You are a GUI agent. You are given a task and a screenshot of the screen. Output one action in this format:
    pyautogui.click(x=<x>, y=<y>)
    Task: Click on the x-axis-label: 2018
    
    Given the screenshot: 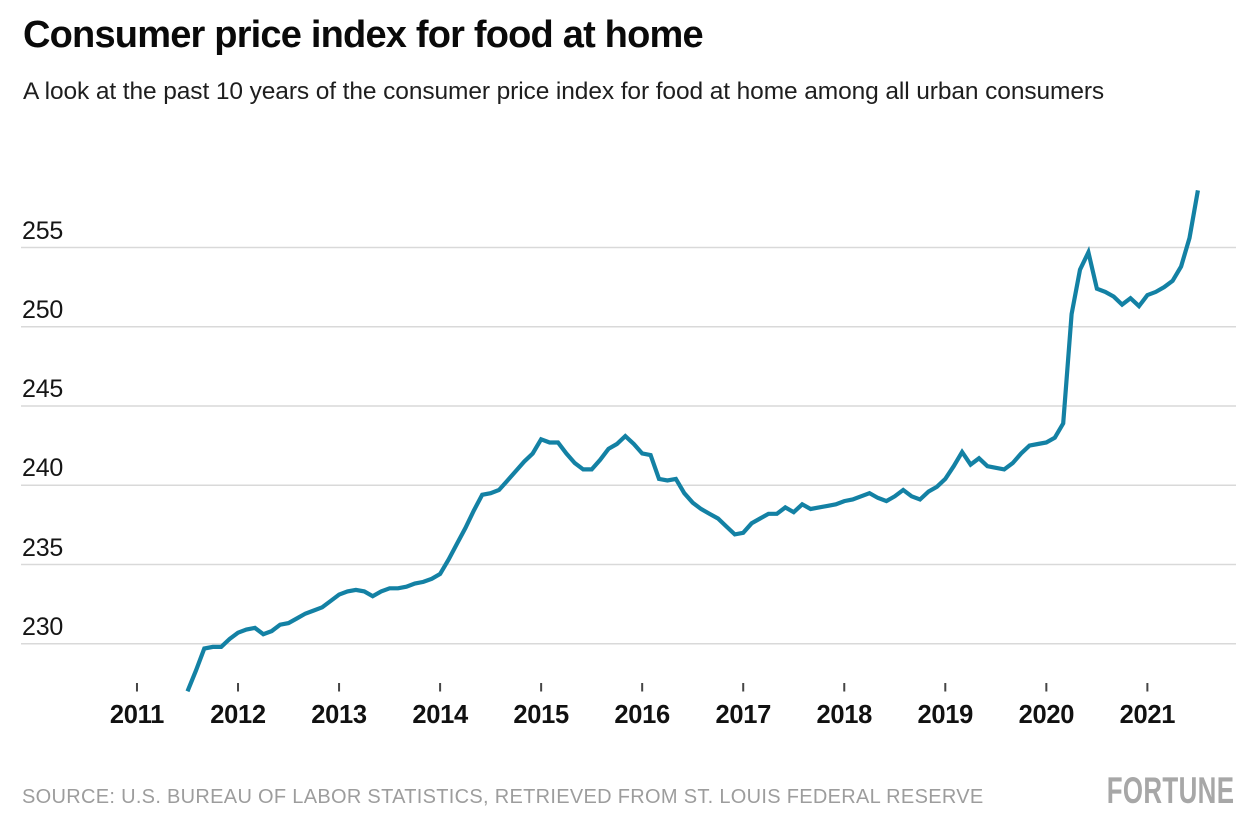 What is the action you would take?
    pyautogui.click(x=844, y=715)
    